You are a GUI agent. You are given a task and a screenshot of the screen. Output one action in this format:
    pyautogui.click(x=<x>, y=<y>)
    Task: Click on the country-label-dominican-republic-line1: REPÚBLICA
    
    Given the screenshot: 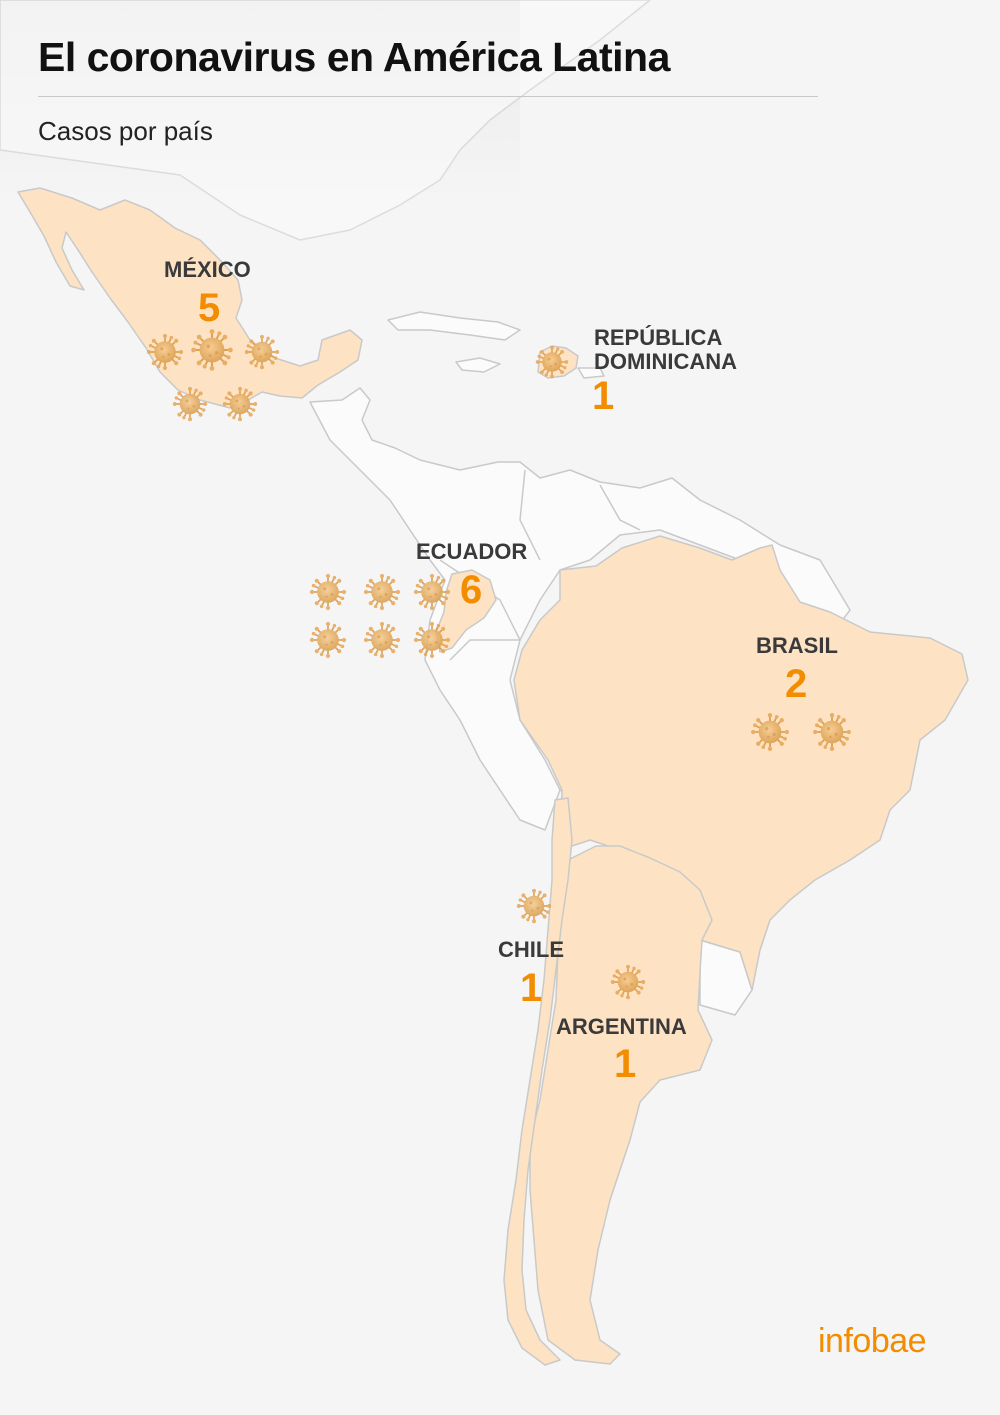 What is the action you would take?
    pyautogui.click(x=658, y=337)
    